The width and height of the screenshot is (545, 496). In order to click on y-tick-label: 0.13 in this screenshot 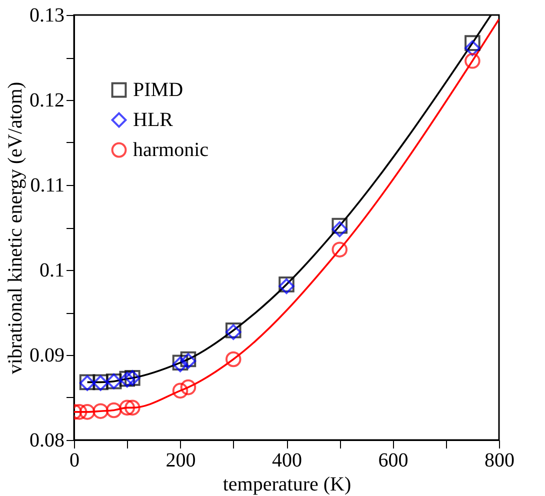, I will do `click(47, 15)`.